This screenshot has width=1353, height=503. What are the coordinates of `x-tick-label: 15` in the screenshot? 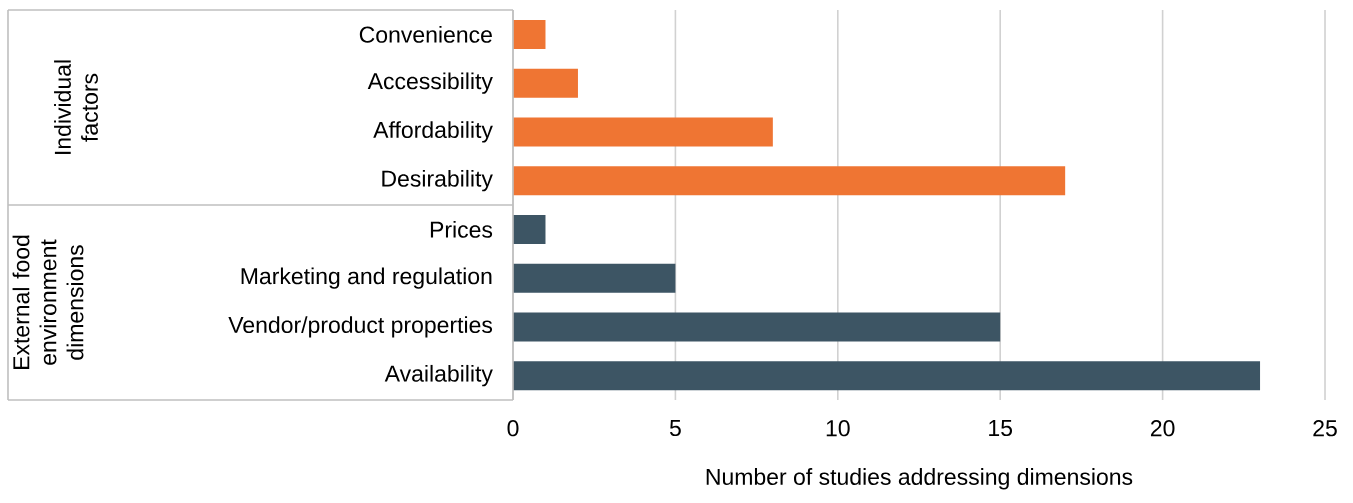 It's located at (1001, 428).